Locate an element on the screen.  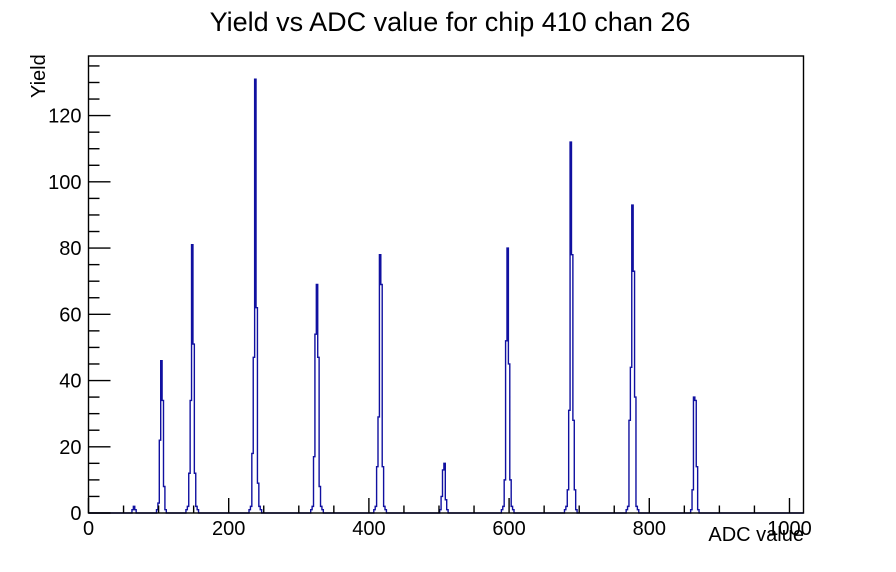
y-axis-ticks is located at coordinates (99, 289).